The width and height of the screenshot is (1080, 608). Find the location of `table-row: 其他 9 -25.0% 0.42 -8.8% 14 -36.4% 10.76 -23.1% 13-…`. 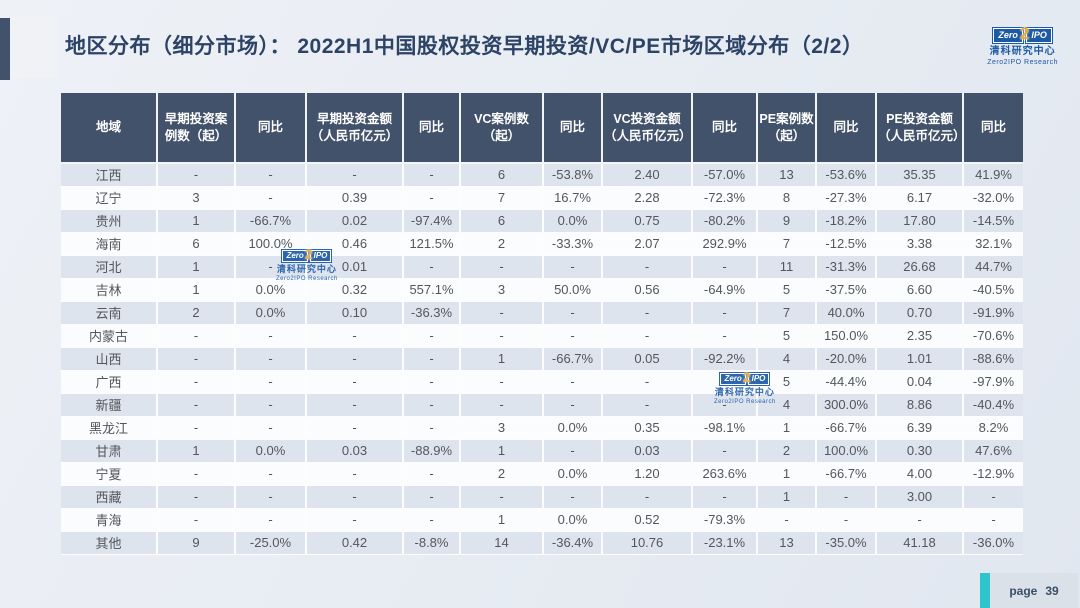

table-row: 其他 9 -25.0% 0.42 -8.8% 14 -36.4% 10.76 -23.1% 13-… is located at coordinates (542, 543).